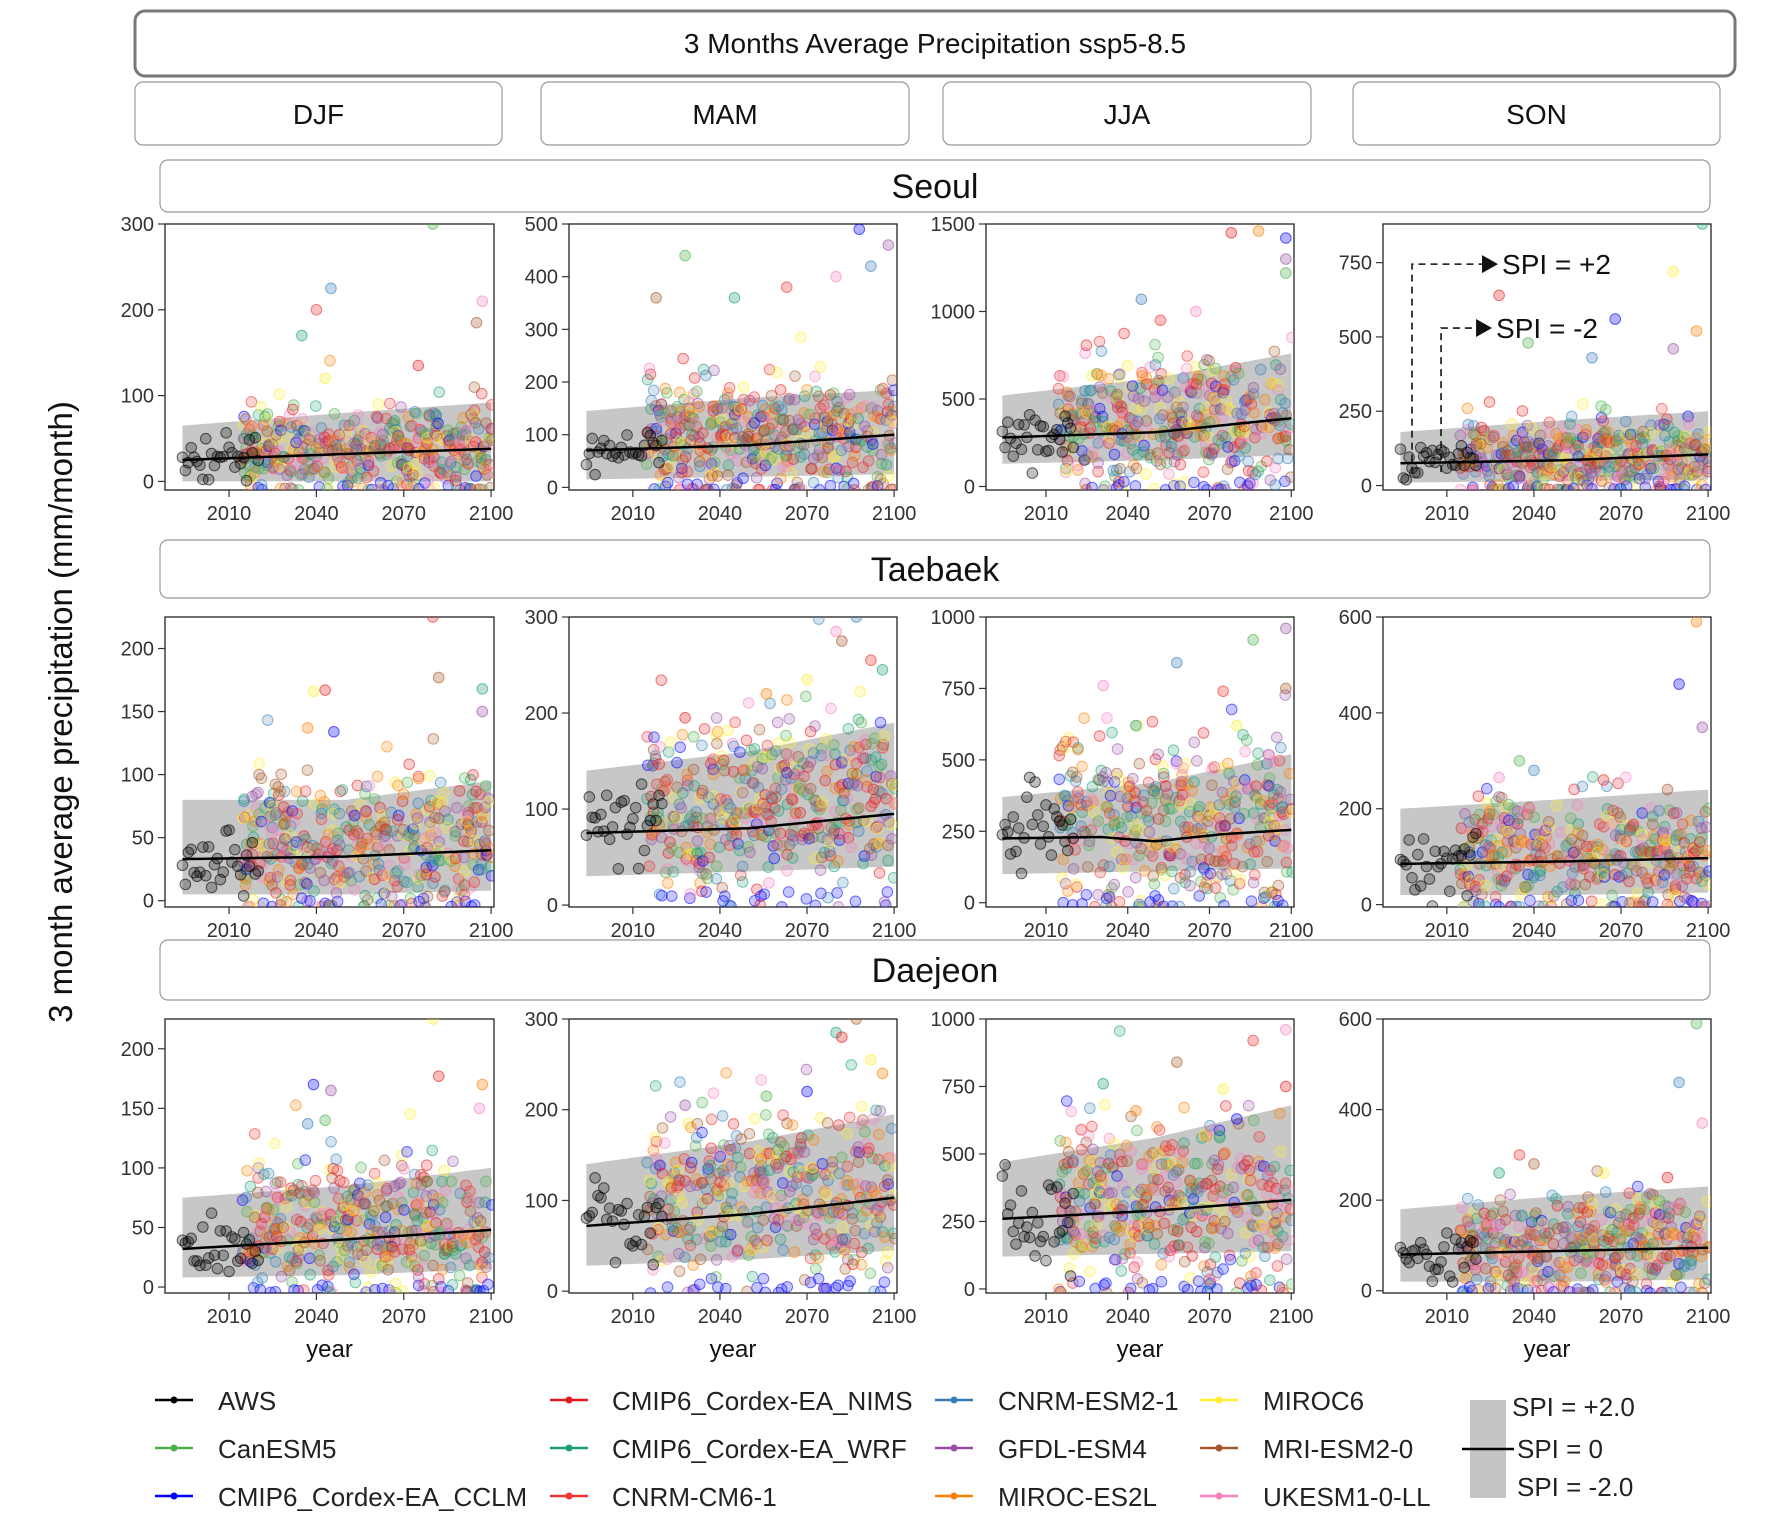 This screenshot has height=1515, width=1766. Describe the element at coordinates (958, 761) in the screenshot. I see `y-tick-label: 500` at that location.